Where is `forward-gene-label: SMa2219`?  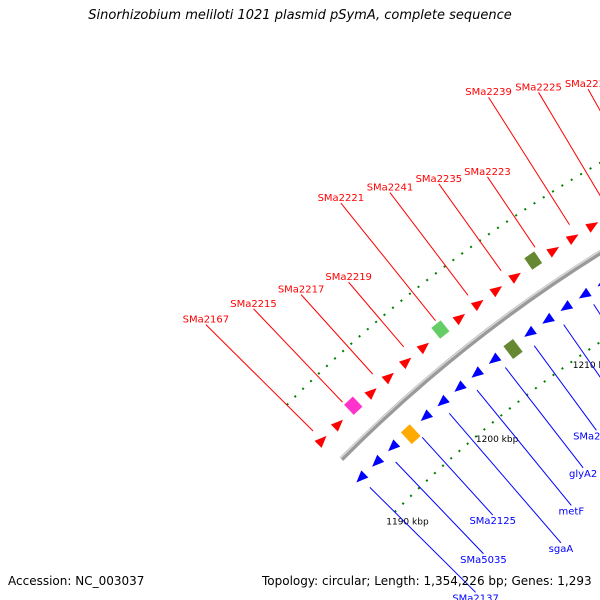 forward-gene-label: SMa2219 is located at coordinates (348, 277).